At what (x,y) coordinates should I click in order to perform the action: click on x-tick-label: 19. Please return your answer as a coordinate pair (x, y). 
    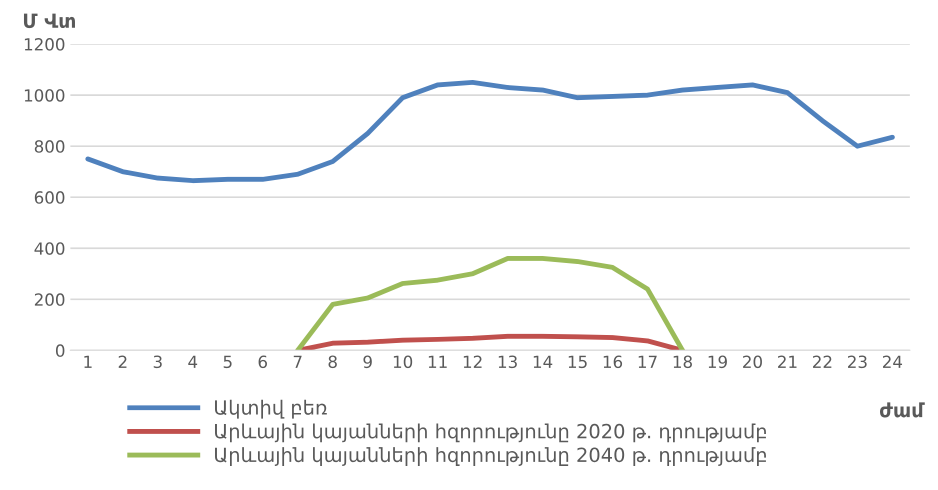
    Looking at the image, I should click on (717, 362).